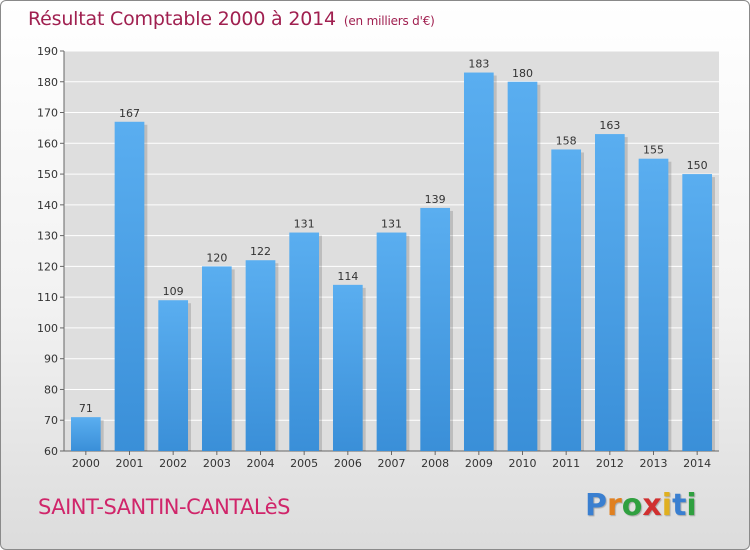 The width and height of the screenshot is (750, 550). I want to click on data-label: 150, so click(697, 165).